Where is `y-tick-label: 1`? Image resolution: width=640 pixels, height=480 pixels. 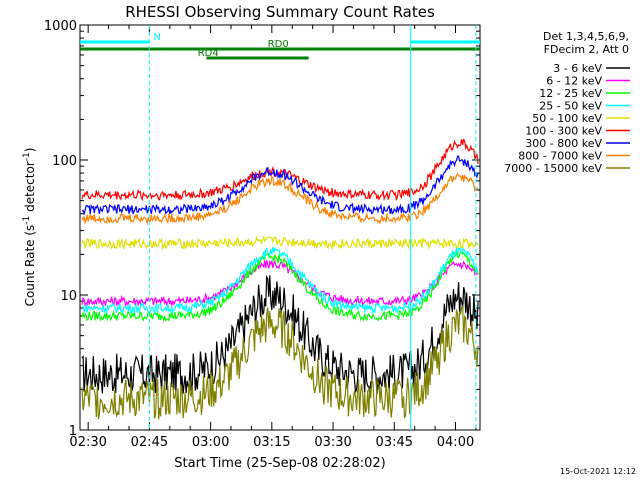 y-tick-label: 1 is located at coordinates (73, 431).